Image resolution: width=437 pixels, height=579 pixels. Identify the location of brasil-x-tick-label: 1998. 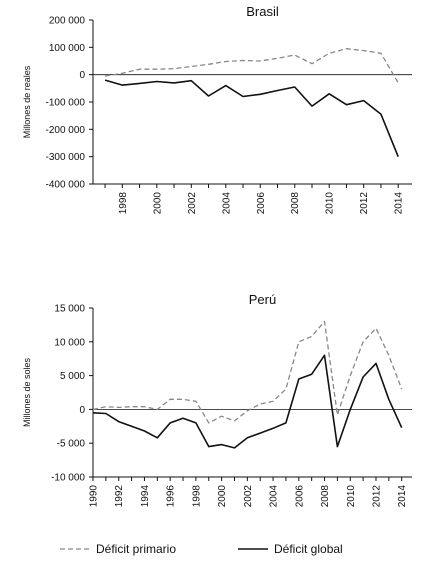
(123, 203).